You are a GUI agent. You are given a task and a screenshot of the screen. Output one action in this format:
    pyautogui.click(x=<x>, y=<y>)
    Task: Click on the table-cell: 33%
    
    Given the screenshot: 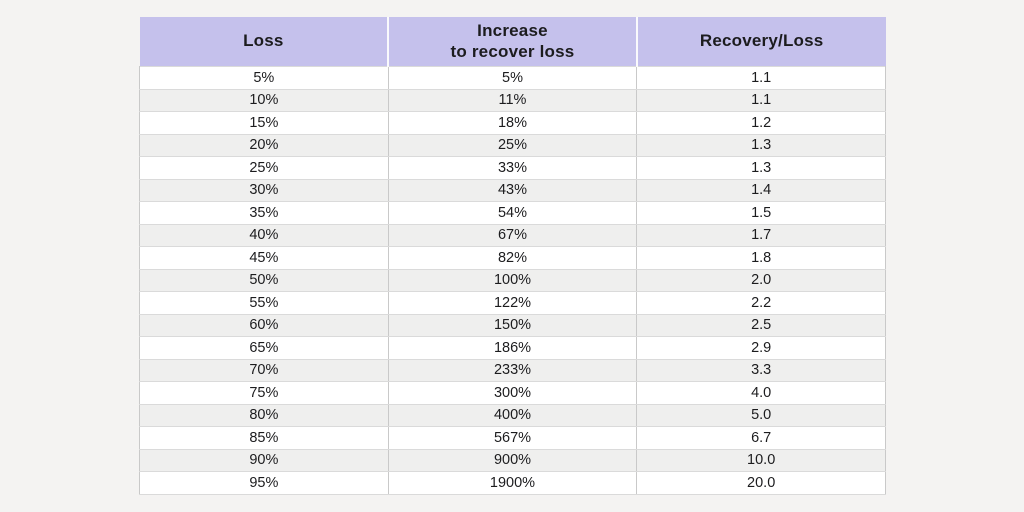 What is the action you would take?
    pyautogui.click(x=512, y=168)
    